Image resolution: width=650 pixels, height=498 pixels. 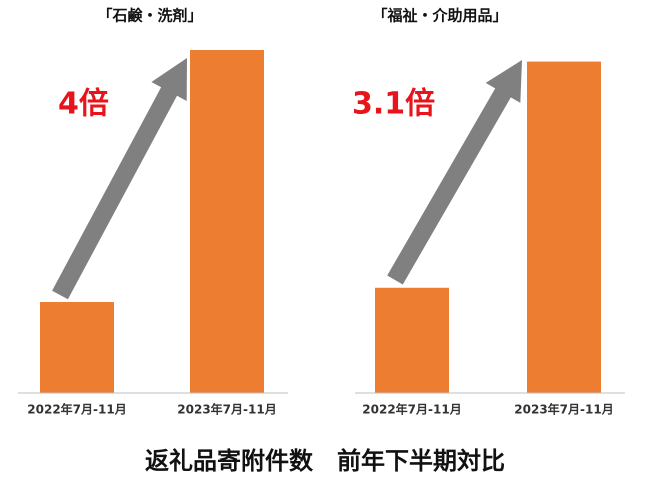 I want to click on chart-title: 「石鹸・洗剤」, so click(x=149, y=16).